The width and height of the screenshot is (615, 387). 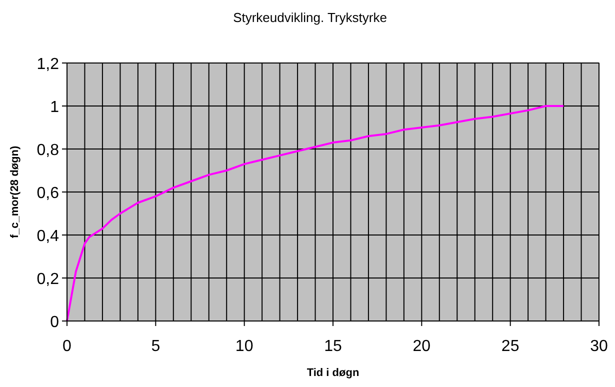 What do you see at coordinates (155, 346) in the screenshot?
I see `x-tick-label: 5` at bounding box center [155, 346].